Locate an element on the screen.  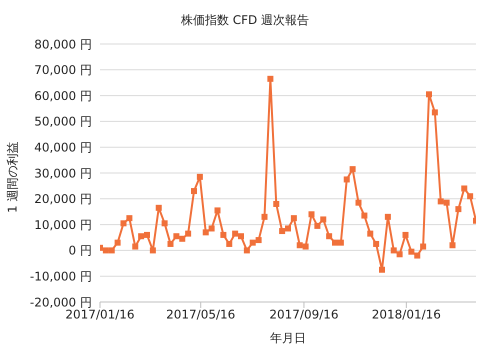
y-tick-label: -20,000 円 is located at coordinates (61, 302).